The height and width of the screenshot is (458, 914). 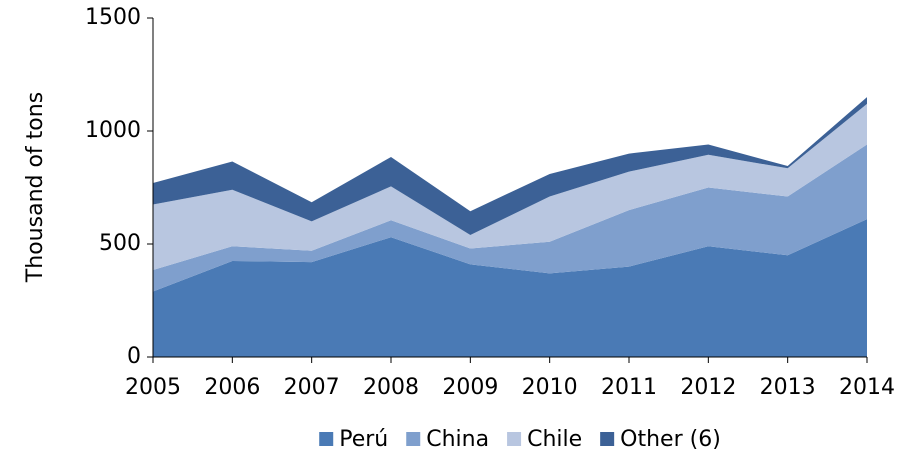 I want to click on legend-label: China, so click(x=457, y=439).